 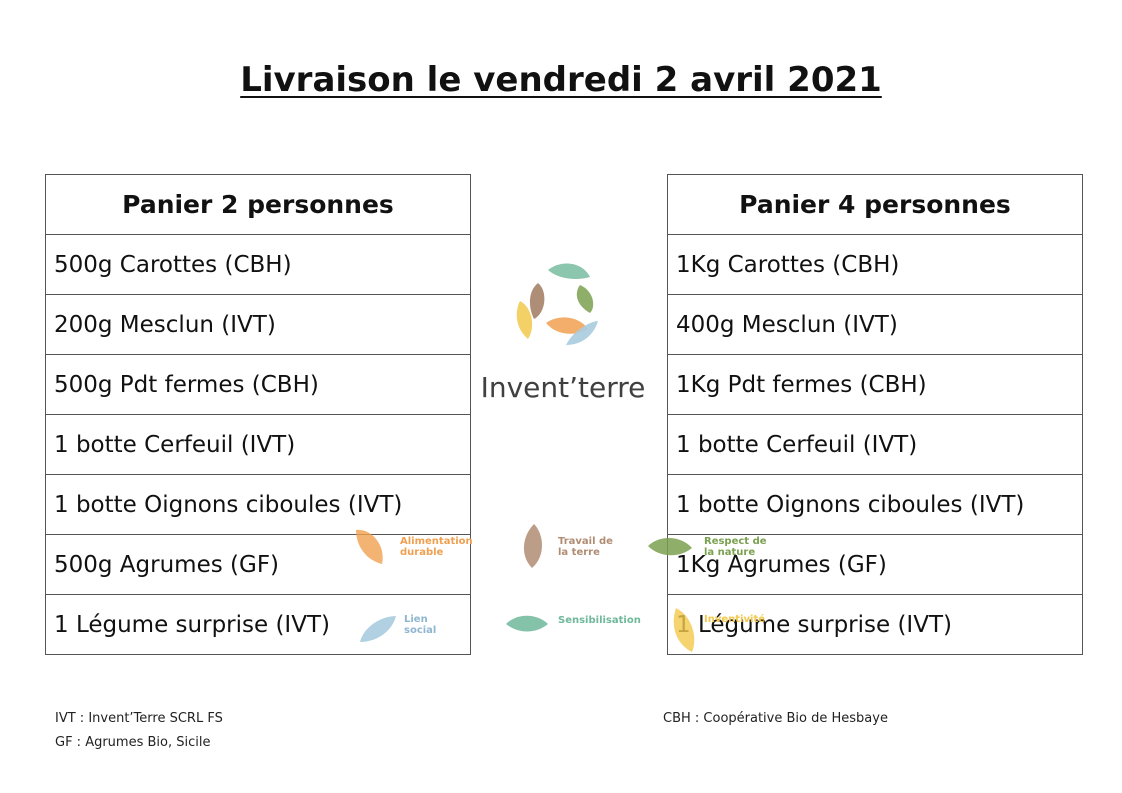 What do you see at coordinates (258, 324) in the screenshot?
I see `basket-2-item: 200g Mesclun (IVT)` at bounding box center [258, 324].